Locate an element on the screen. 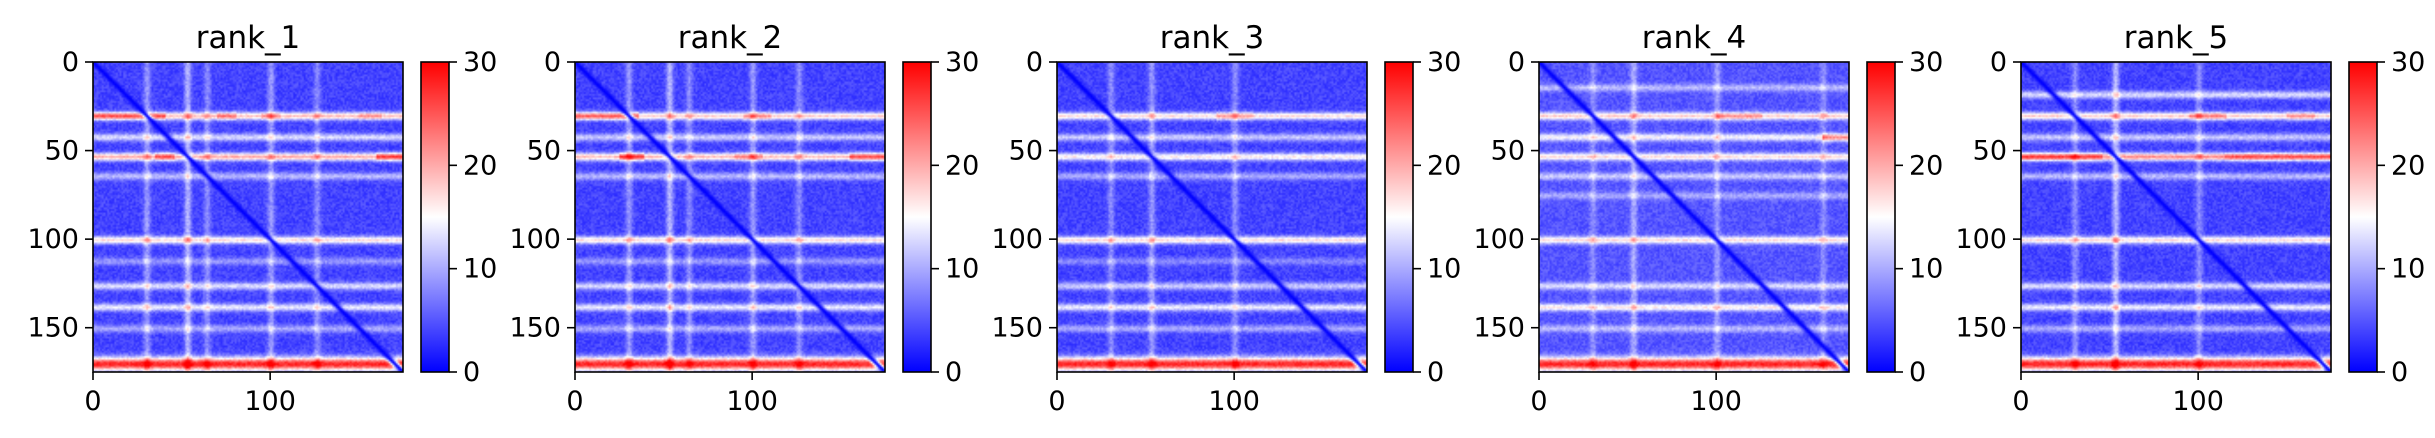  panel-title: rank_1 is located at coordinates (248, 38).